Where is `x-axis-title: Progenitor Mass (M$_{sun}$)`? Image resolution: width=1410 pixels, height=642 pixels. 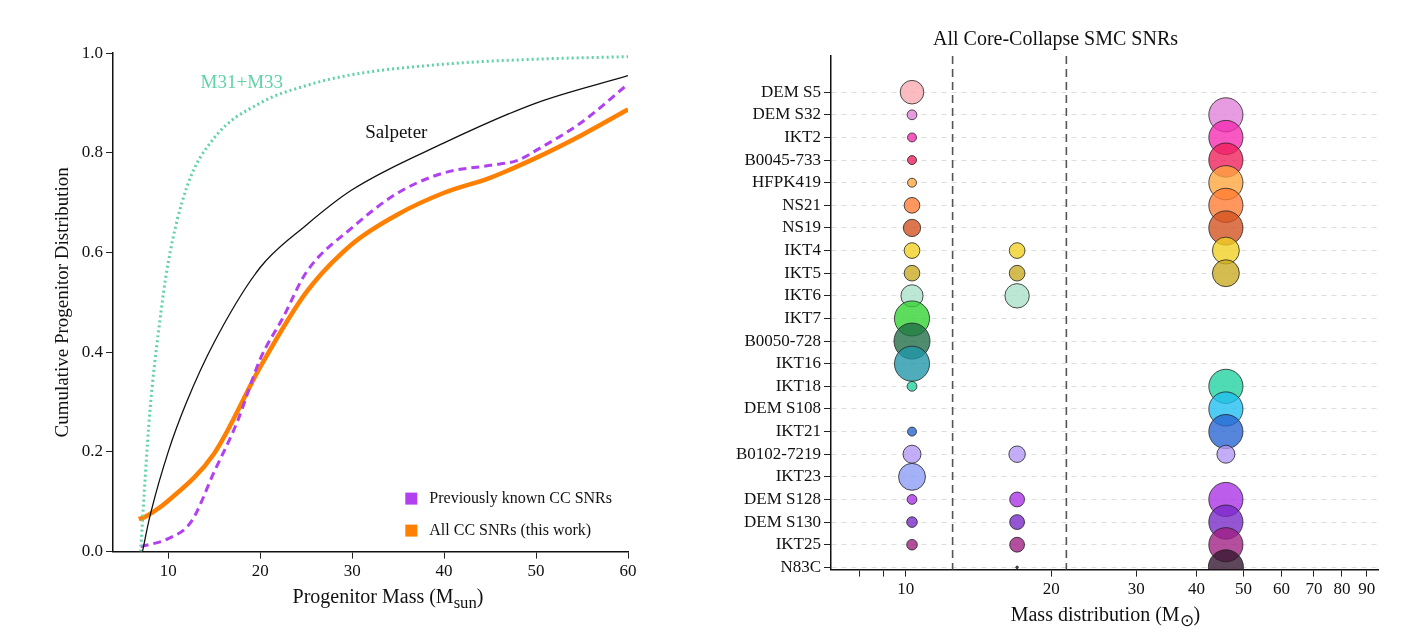
x-axis-title: Progenitor Mass (M$_{sun}$) is located at coordinates (388, 599).